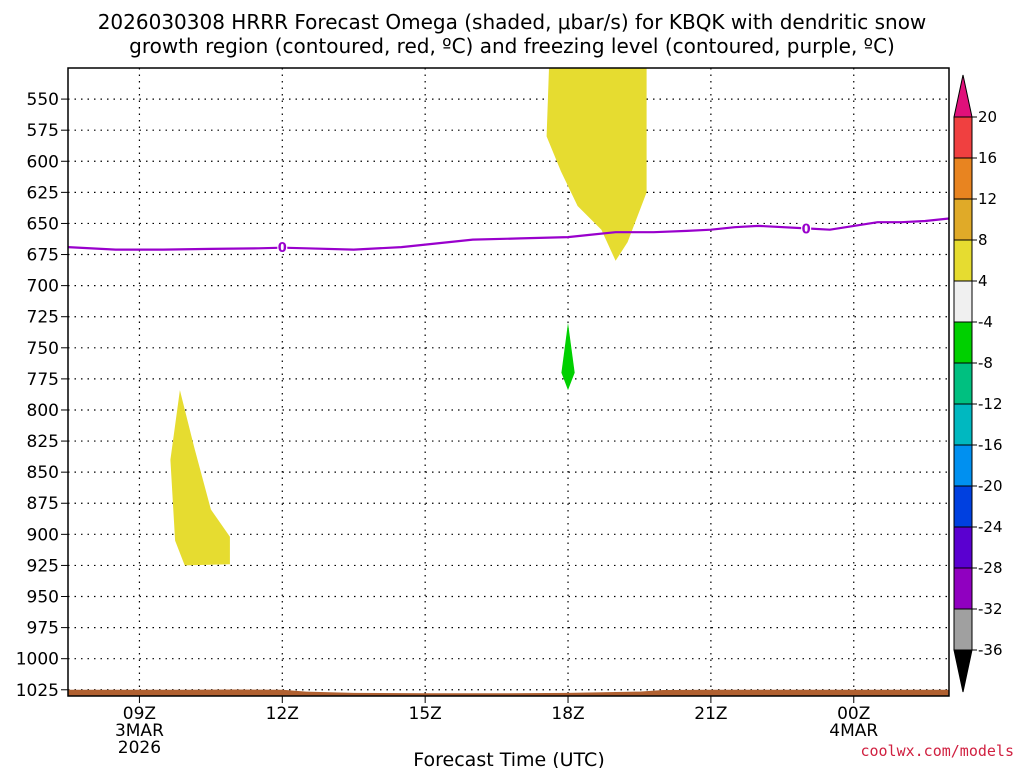  Describe the element at coordinates (43, 162) in the screenshot. I see `y-tick-label-600: 600` at that location.